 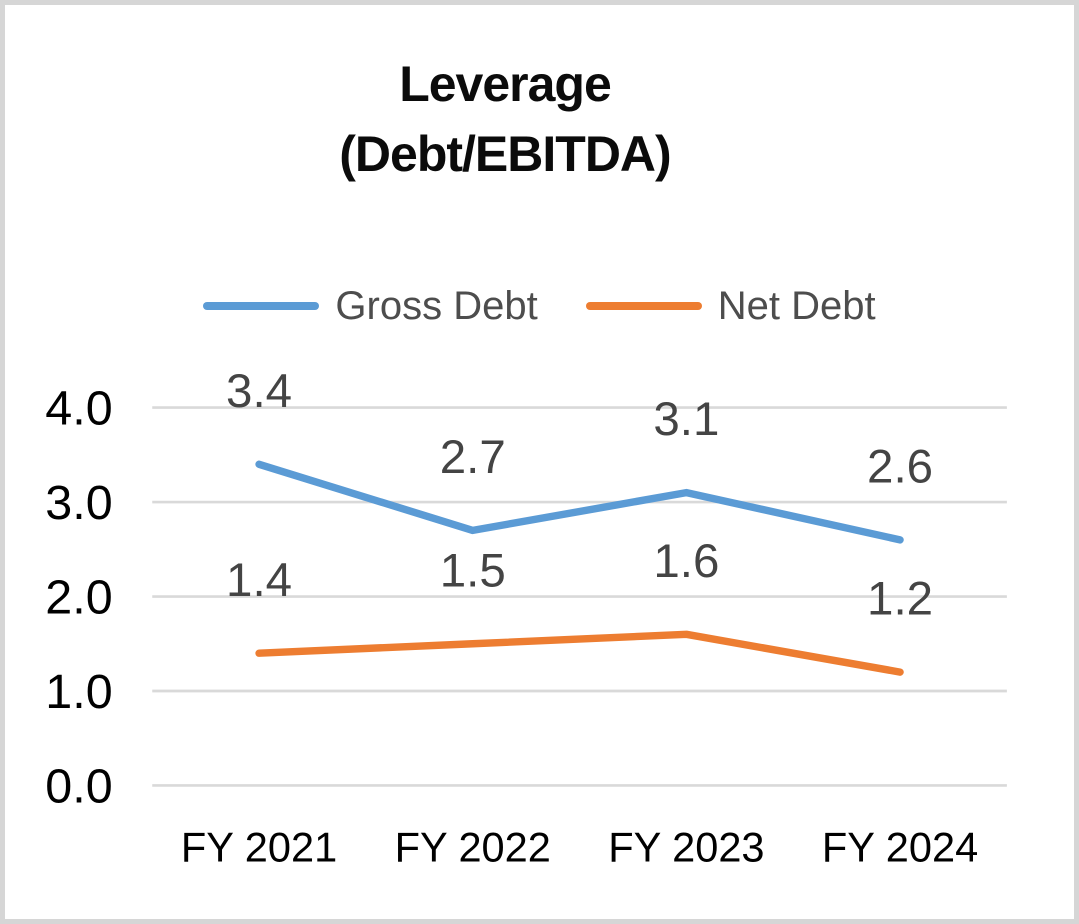 What do you see at coordinates (579, 653) in the screenshot?
I see `series-line-net-debt` at bounding box center [579, 653].